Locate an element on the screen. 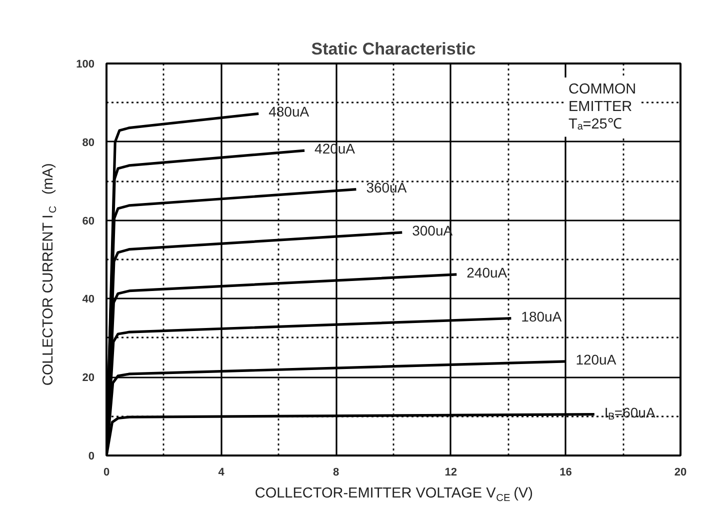  annotation: COMMON EMITTER Tₐ=25℃ is located at coordinates (602, 107).